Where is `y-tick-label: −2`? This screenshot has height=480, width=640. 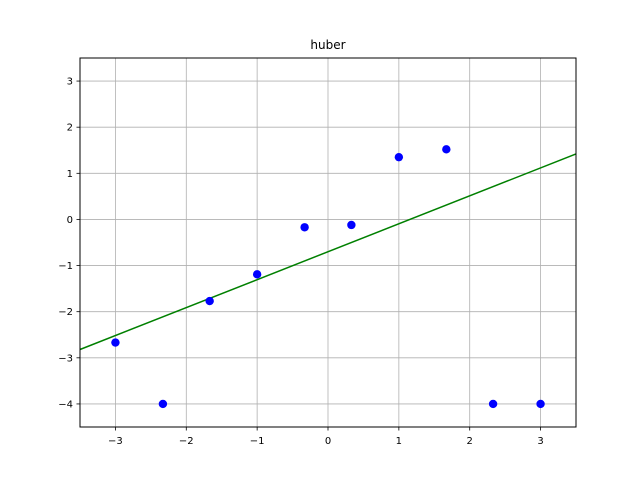
y-tick-label: −2 is located at coordinates (65, 312).